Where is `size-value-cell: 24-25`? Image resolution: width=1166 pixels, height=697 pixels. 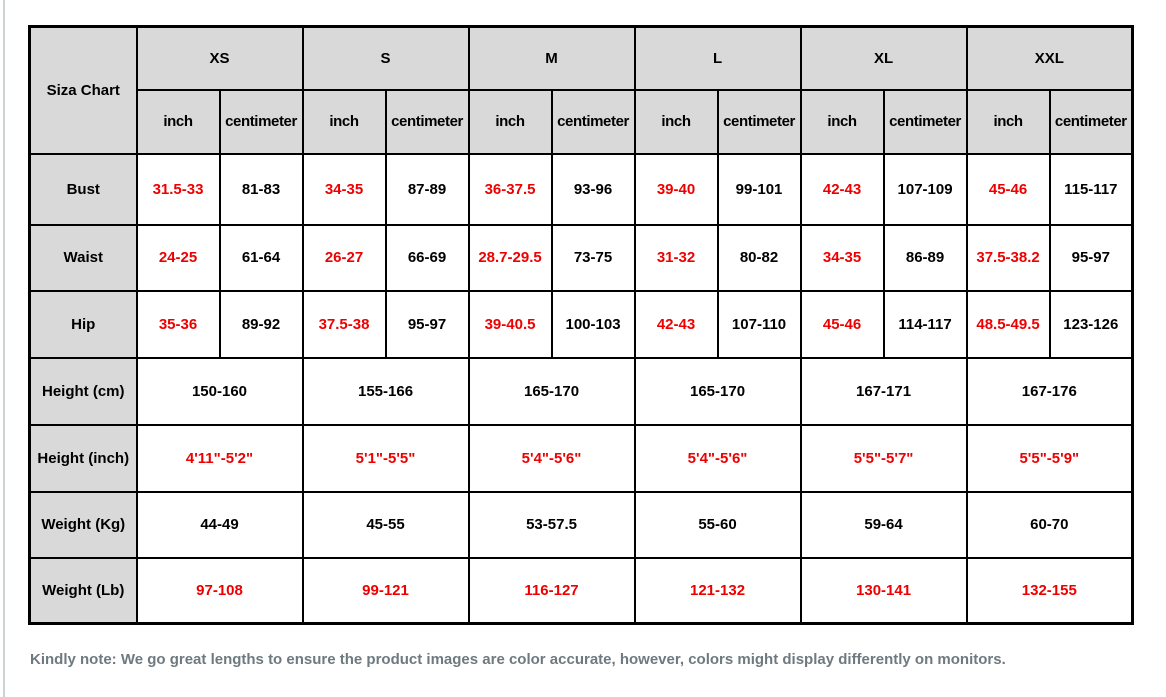
size-value-cell: 24-25 is located at coordinates (178, 257).